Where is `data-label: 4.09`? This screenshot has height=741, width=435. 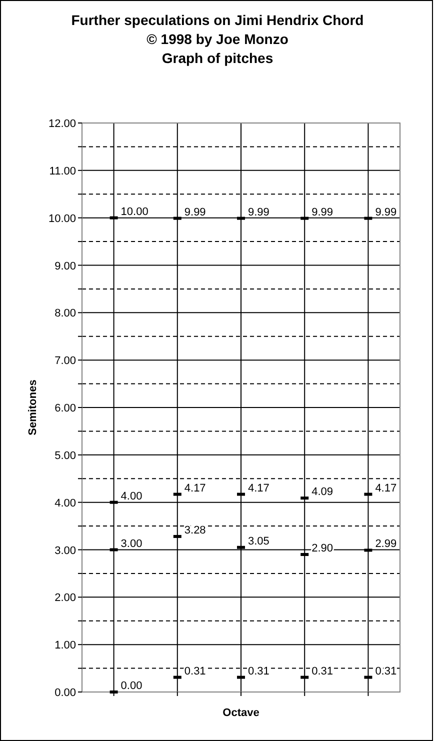
data-label: 4.09 is located at coordinates (323, 492).